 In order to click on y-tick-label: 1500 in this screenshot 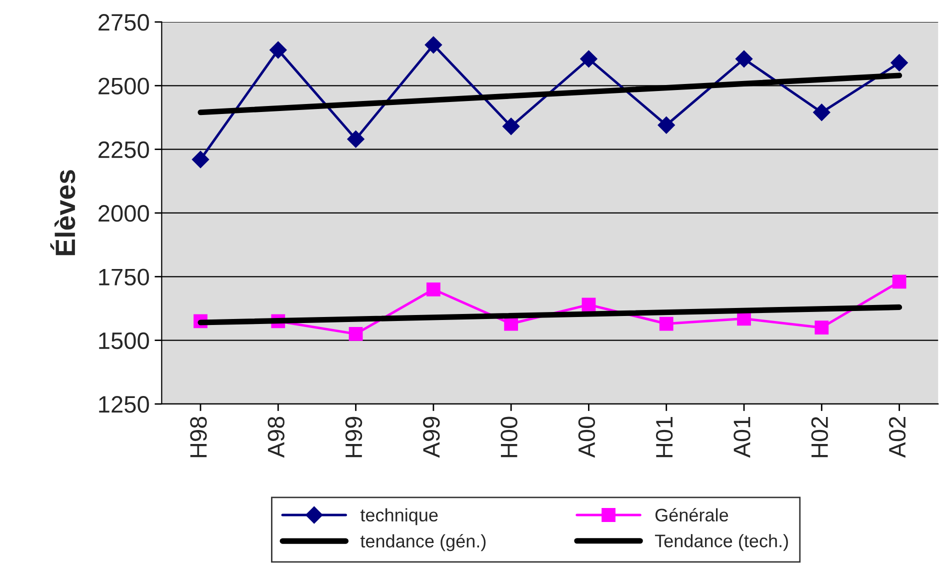, I will do `click(124, 341)`.